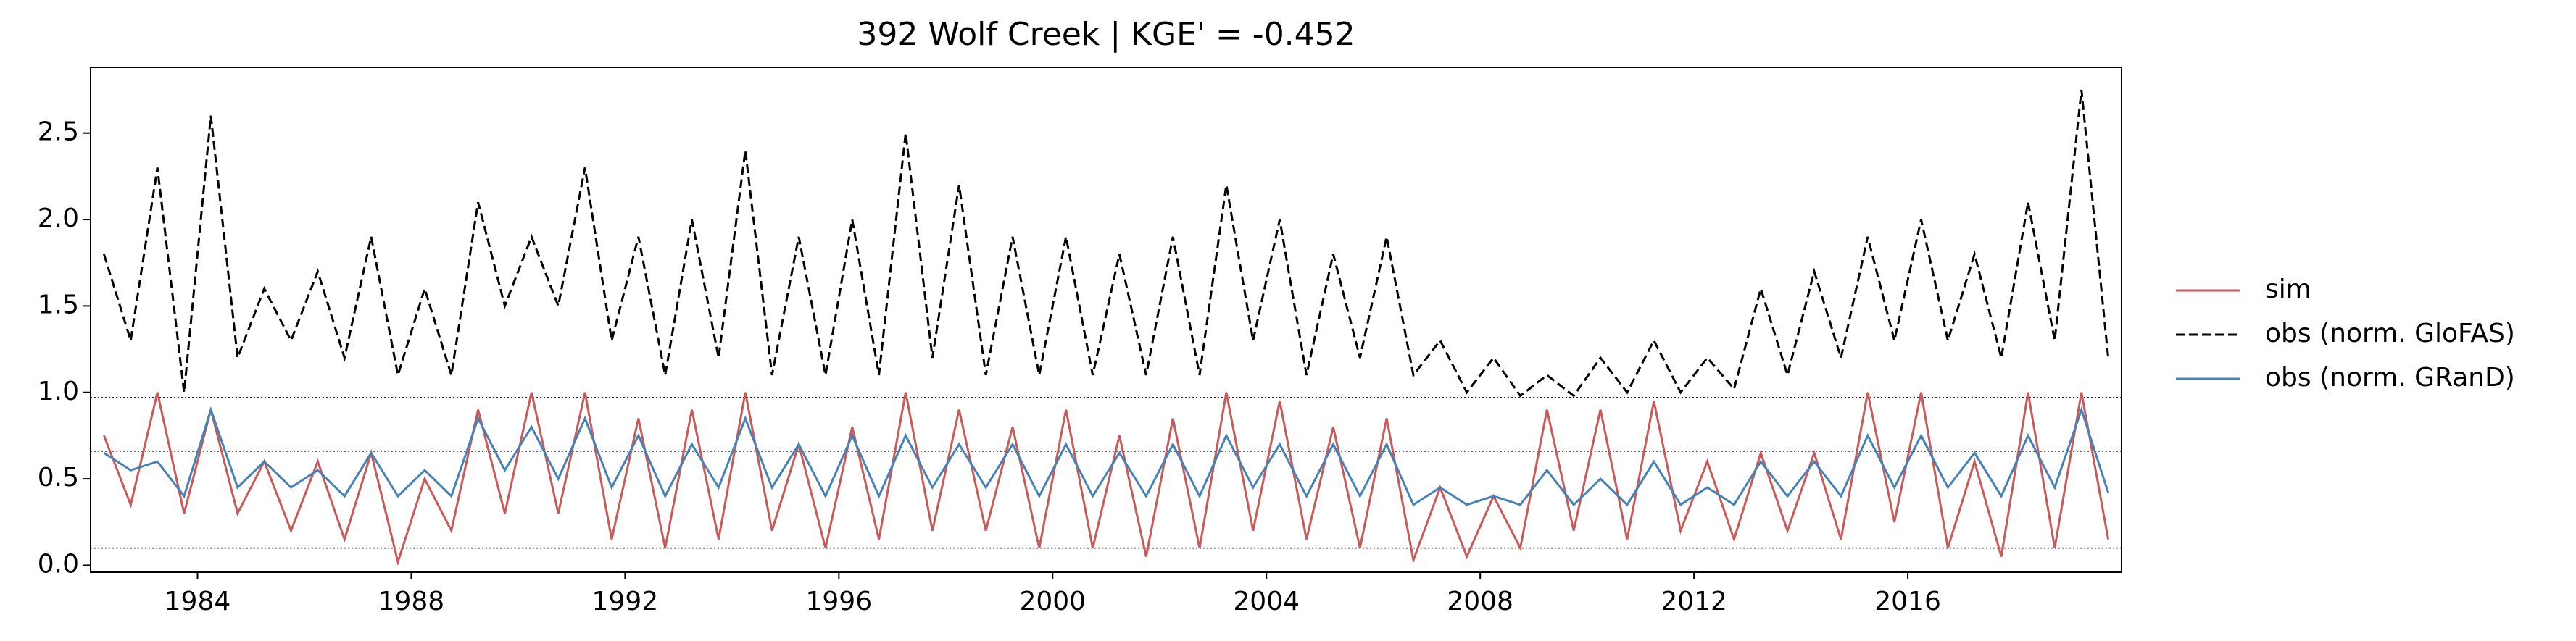  I want to click on x-tick-label: 2016, so click(1907, 601).